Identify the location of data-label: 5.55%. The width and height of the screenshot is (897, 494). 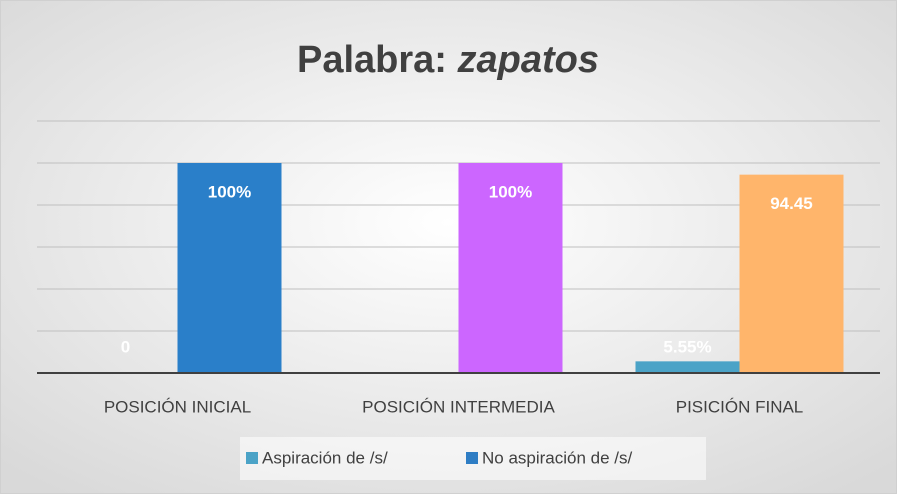
(687, 346).